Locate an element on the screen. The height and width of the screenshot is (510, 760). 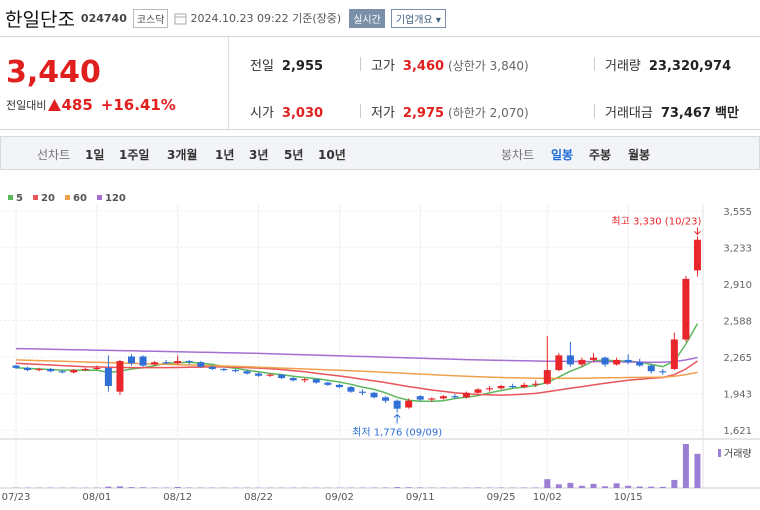
legend-label: 20 is located at coordinates (48, 198).